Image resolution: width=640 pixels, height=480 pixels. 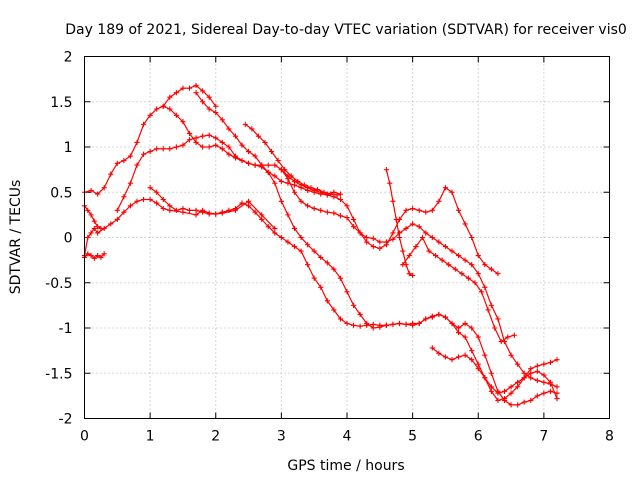 What do you see at coordinates (66, 420) in the screenshot?
I see `y-tick-label: -2` at bounding box center [66, 420].